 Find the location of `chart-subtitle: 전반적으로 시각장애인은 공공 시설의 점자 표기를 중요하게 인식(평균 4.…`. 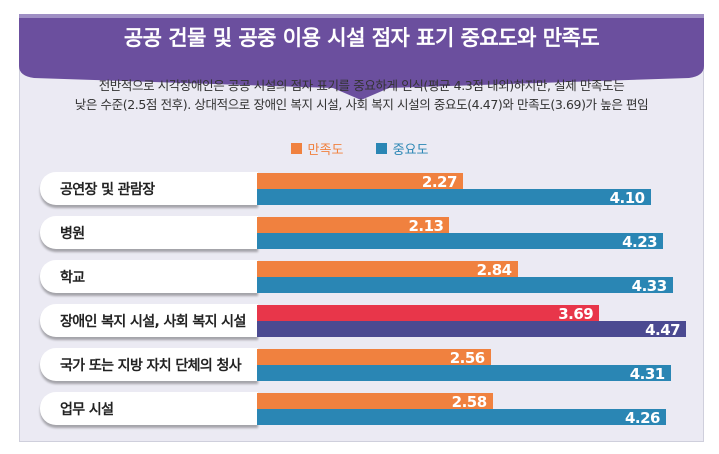

chart-subtitle: 전반적으로 시각장애인은 공공 시설의 점자 표기를 중요하게 인식(평균 4.… is located at coordinates (361, 95).